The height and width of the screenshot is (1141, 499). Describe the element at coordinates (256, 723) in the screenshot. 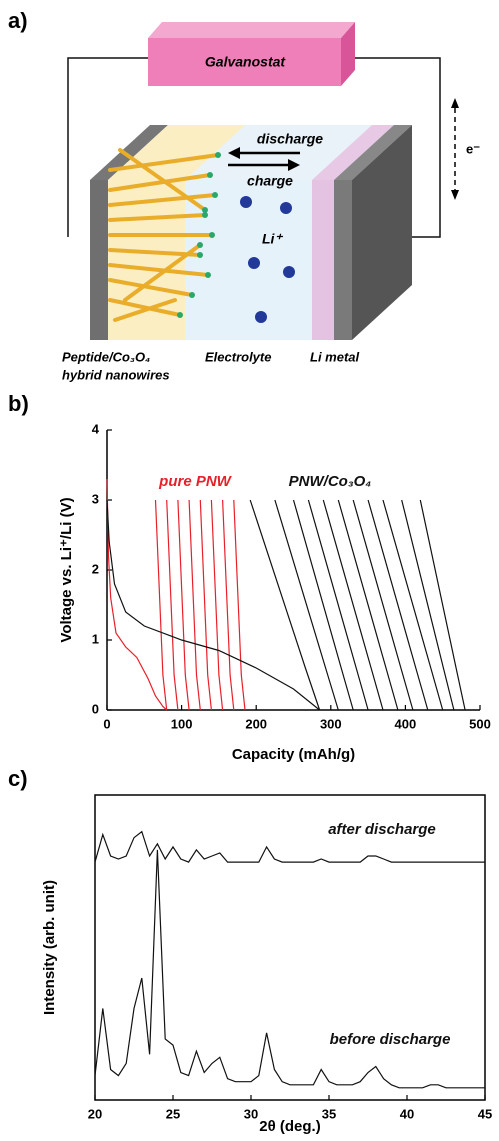

I see `x-tick-label: 200` at that location.